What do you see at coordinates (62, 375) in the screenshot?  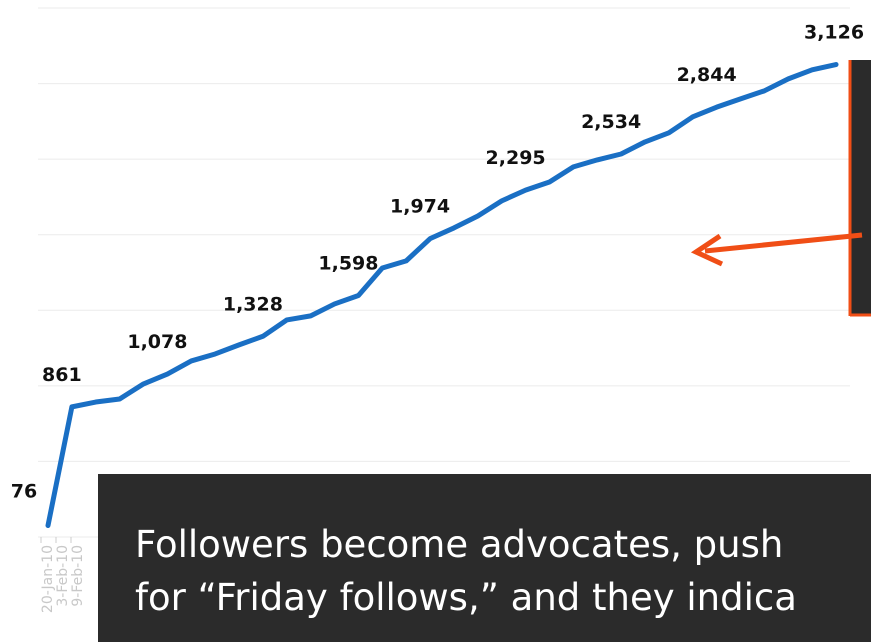 I see `data-label: 861` at bounding box center [62, 375].